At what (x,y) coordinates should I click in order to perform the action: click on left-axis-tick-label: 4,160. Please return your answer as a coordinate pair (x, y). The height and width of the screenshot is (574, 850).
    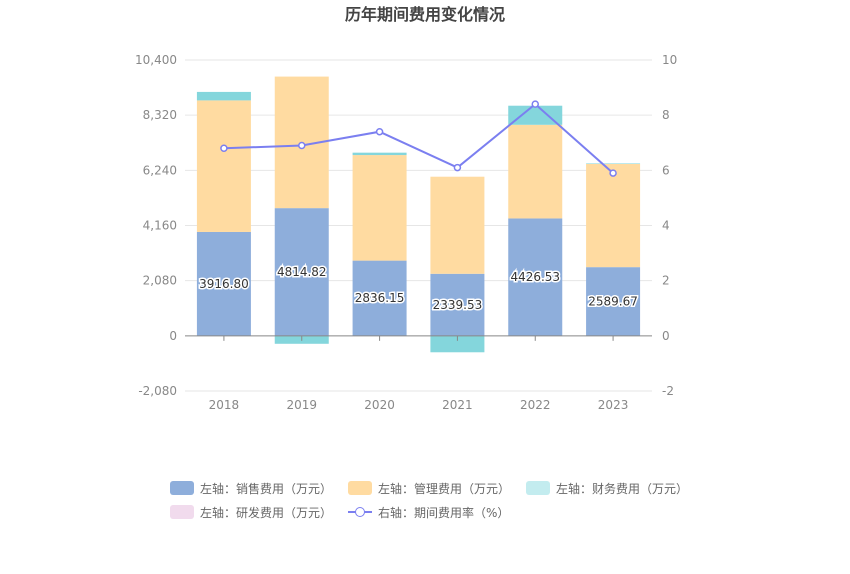
    Looking at the image, I should click on (160, 226).